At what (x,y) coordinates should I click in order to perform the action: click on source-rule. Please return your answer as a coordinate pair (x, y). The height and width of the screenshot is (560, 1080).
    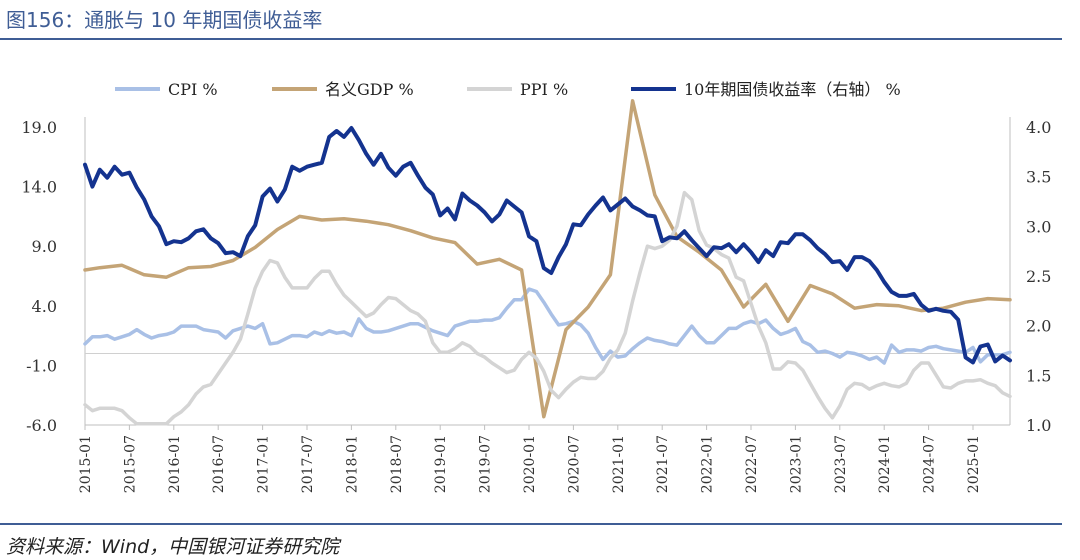
    Looking at the image, I should click on (531, 524).